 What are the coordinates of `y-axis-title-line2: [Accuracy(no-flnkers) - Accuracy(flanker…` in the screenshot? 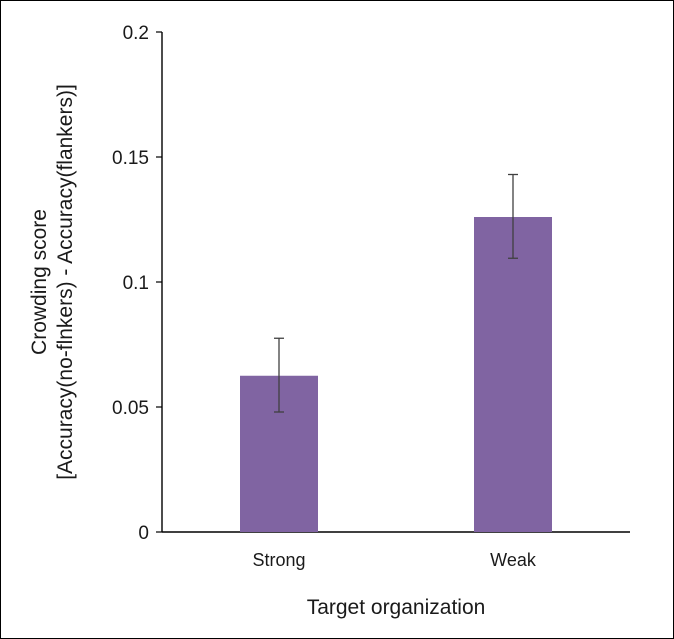 It's located at (65, 282).